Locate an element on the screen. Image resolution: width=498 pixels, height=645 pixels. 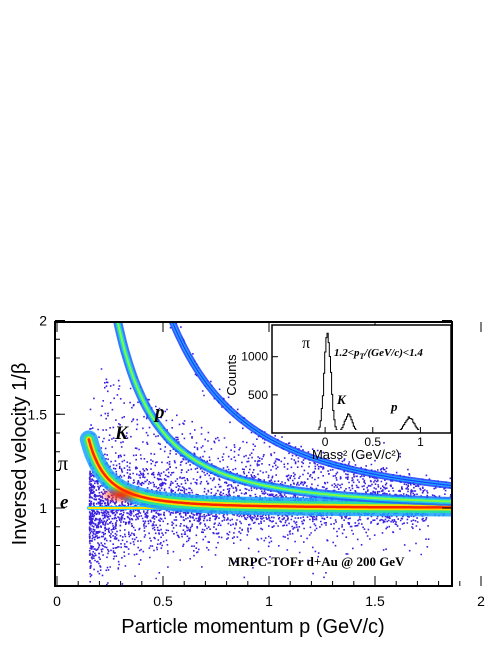
inset-peak-label-pi: π is located at coordinates (306, 343).